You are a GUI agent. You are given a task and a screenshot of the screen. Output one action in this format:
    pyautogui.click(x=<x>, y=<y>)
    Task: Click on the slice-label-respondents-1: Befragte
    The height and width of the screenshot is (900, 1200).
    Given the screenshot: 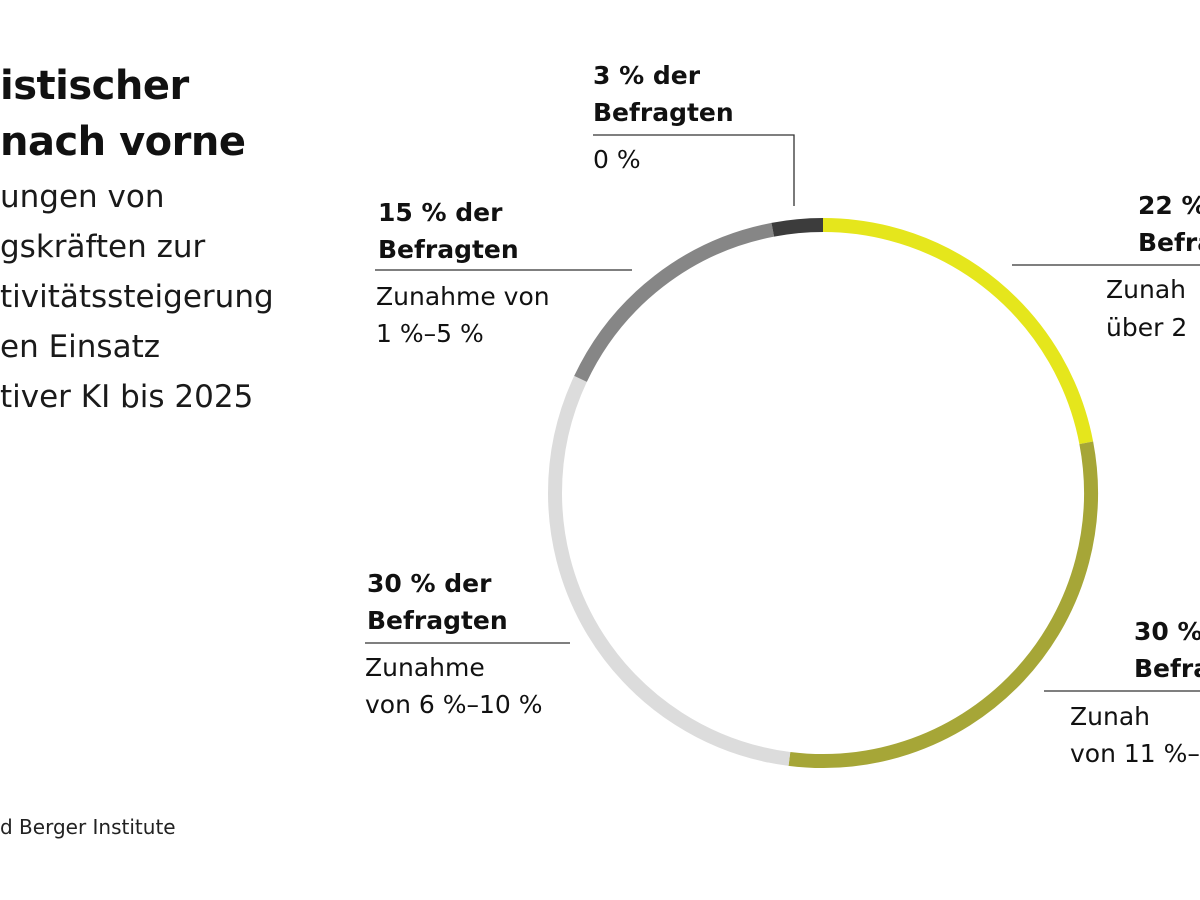 What is the action you would take?
    pyautogui.click(x=1169, y=242)
    